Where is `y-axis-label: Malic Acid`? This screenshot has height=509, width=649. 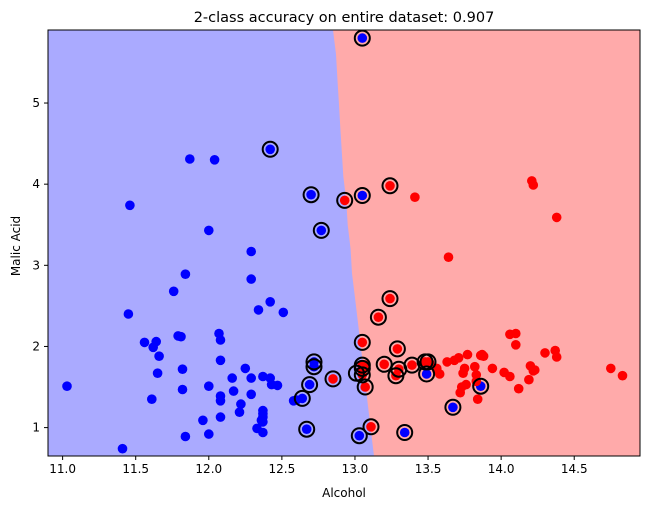 y-axis-label: Malic Acid is located at coordinates (16, 246).